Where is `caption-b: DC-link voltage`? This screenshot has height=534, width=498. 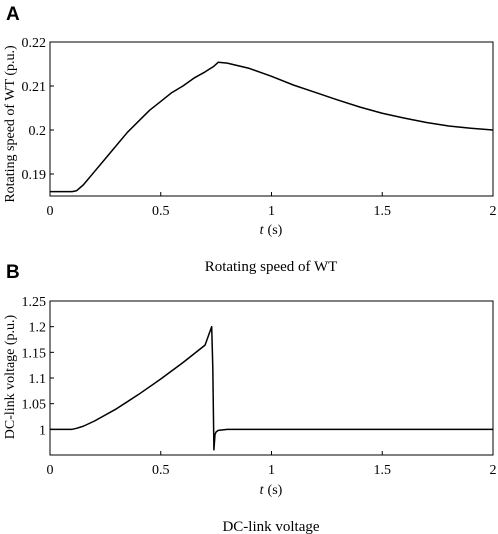
caption-b: DC-link voltage is located at coordinates (270, 526).